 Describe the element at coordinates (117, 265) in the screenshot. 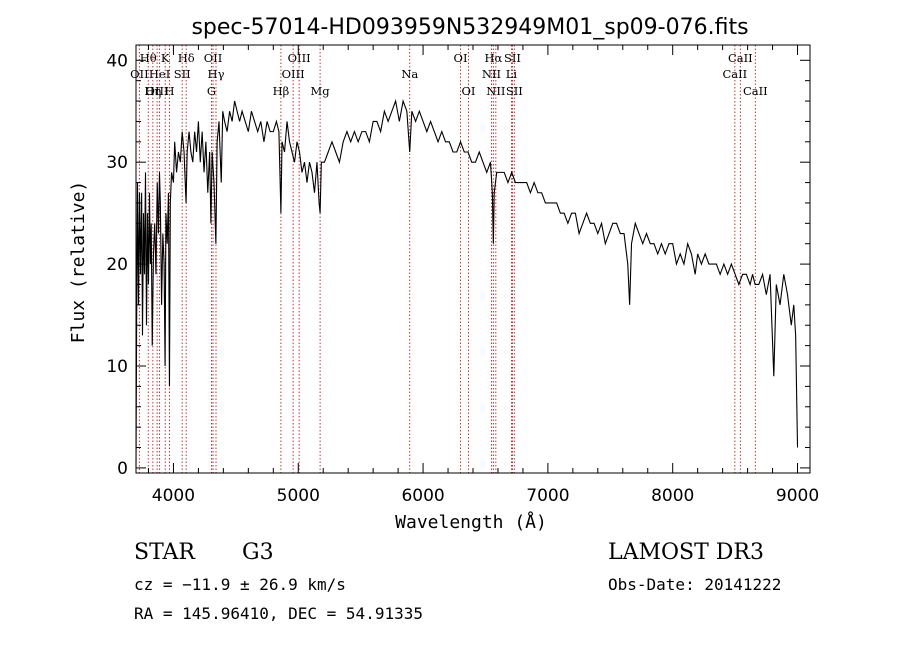

I see `y-tick-label: 20` at that location.